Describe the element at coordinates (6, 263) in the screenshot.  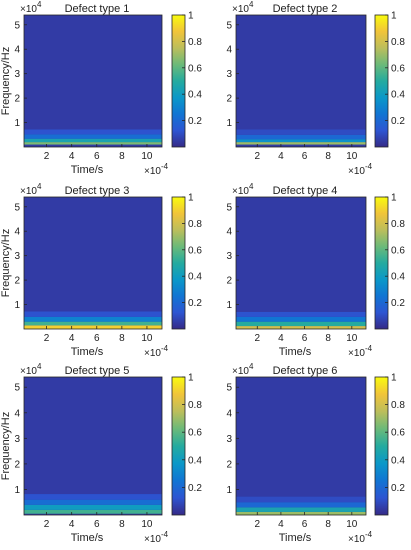
I see `y-axis-label: Frequency/Hz` at that location.